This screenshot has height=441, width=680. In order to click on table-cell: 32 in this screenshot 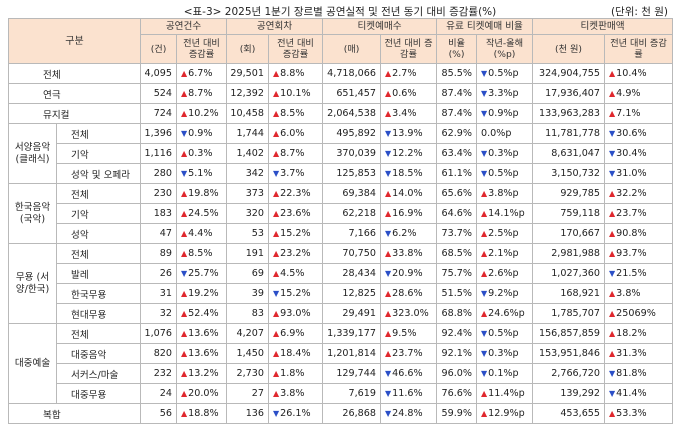, I will do `click(158, 313)`.